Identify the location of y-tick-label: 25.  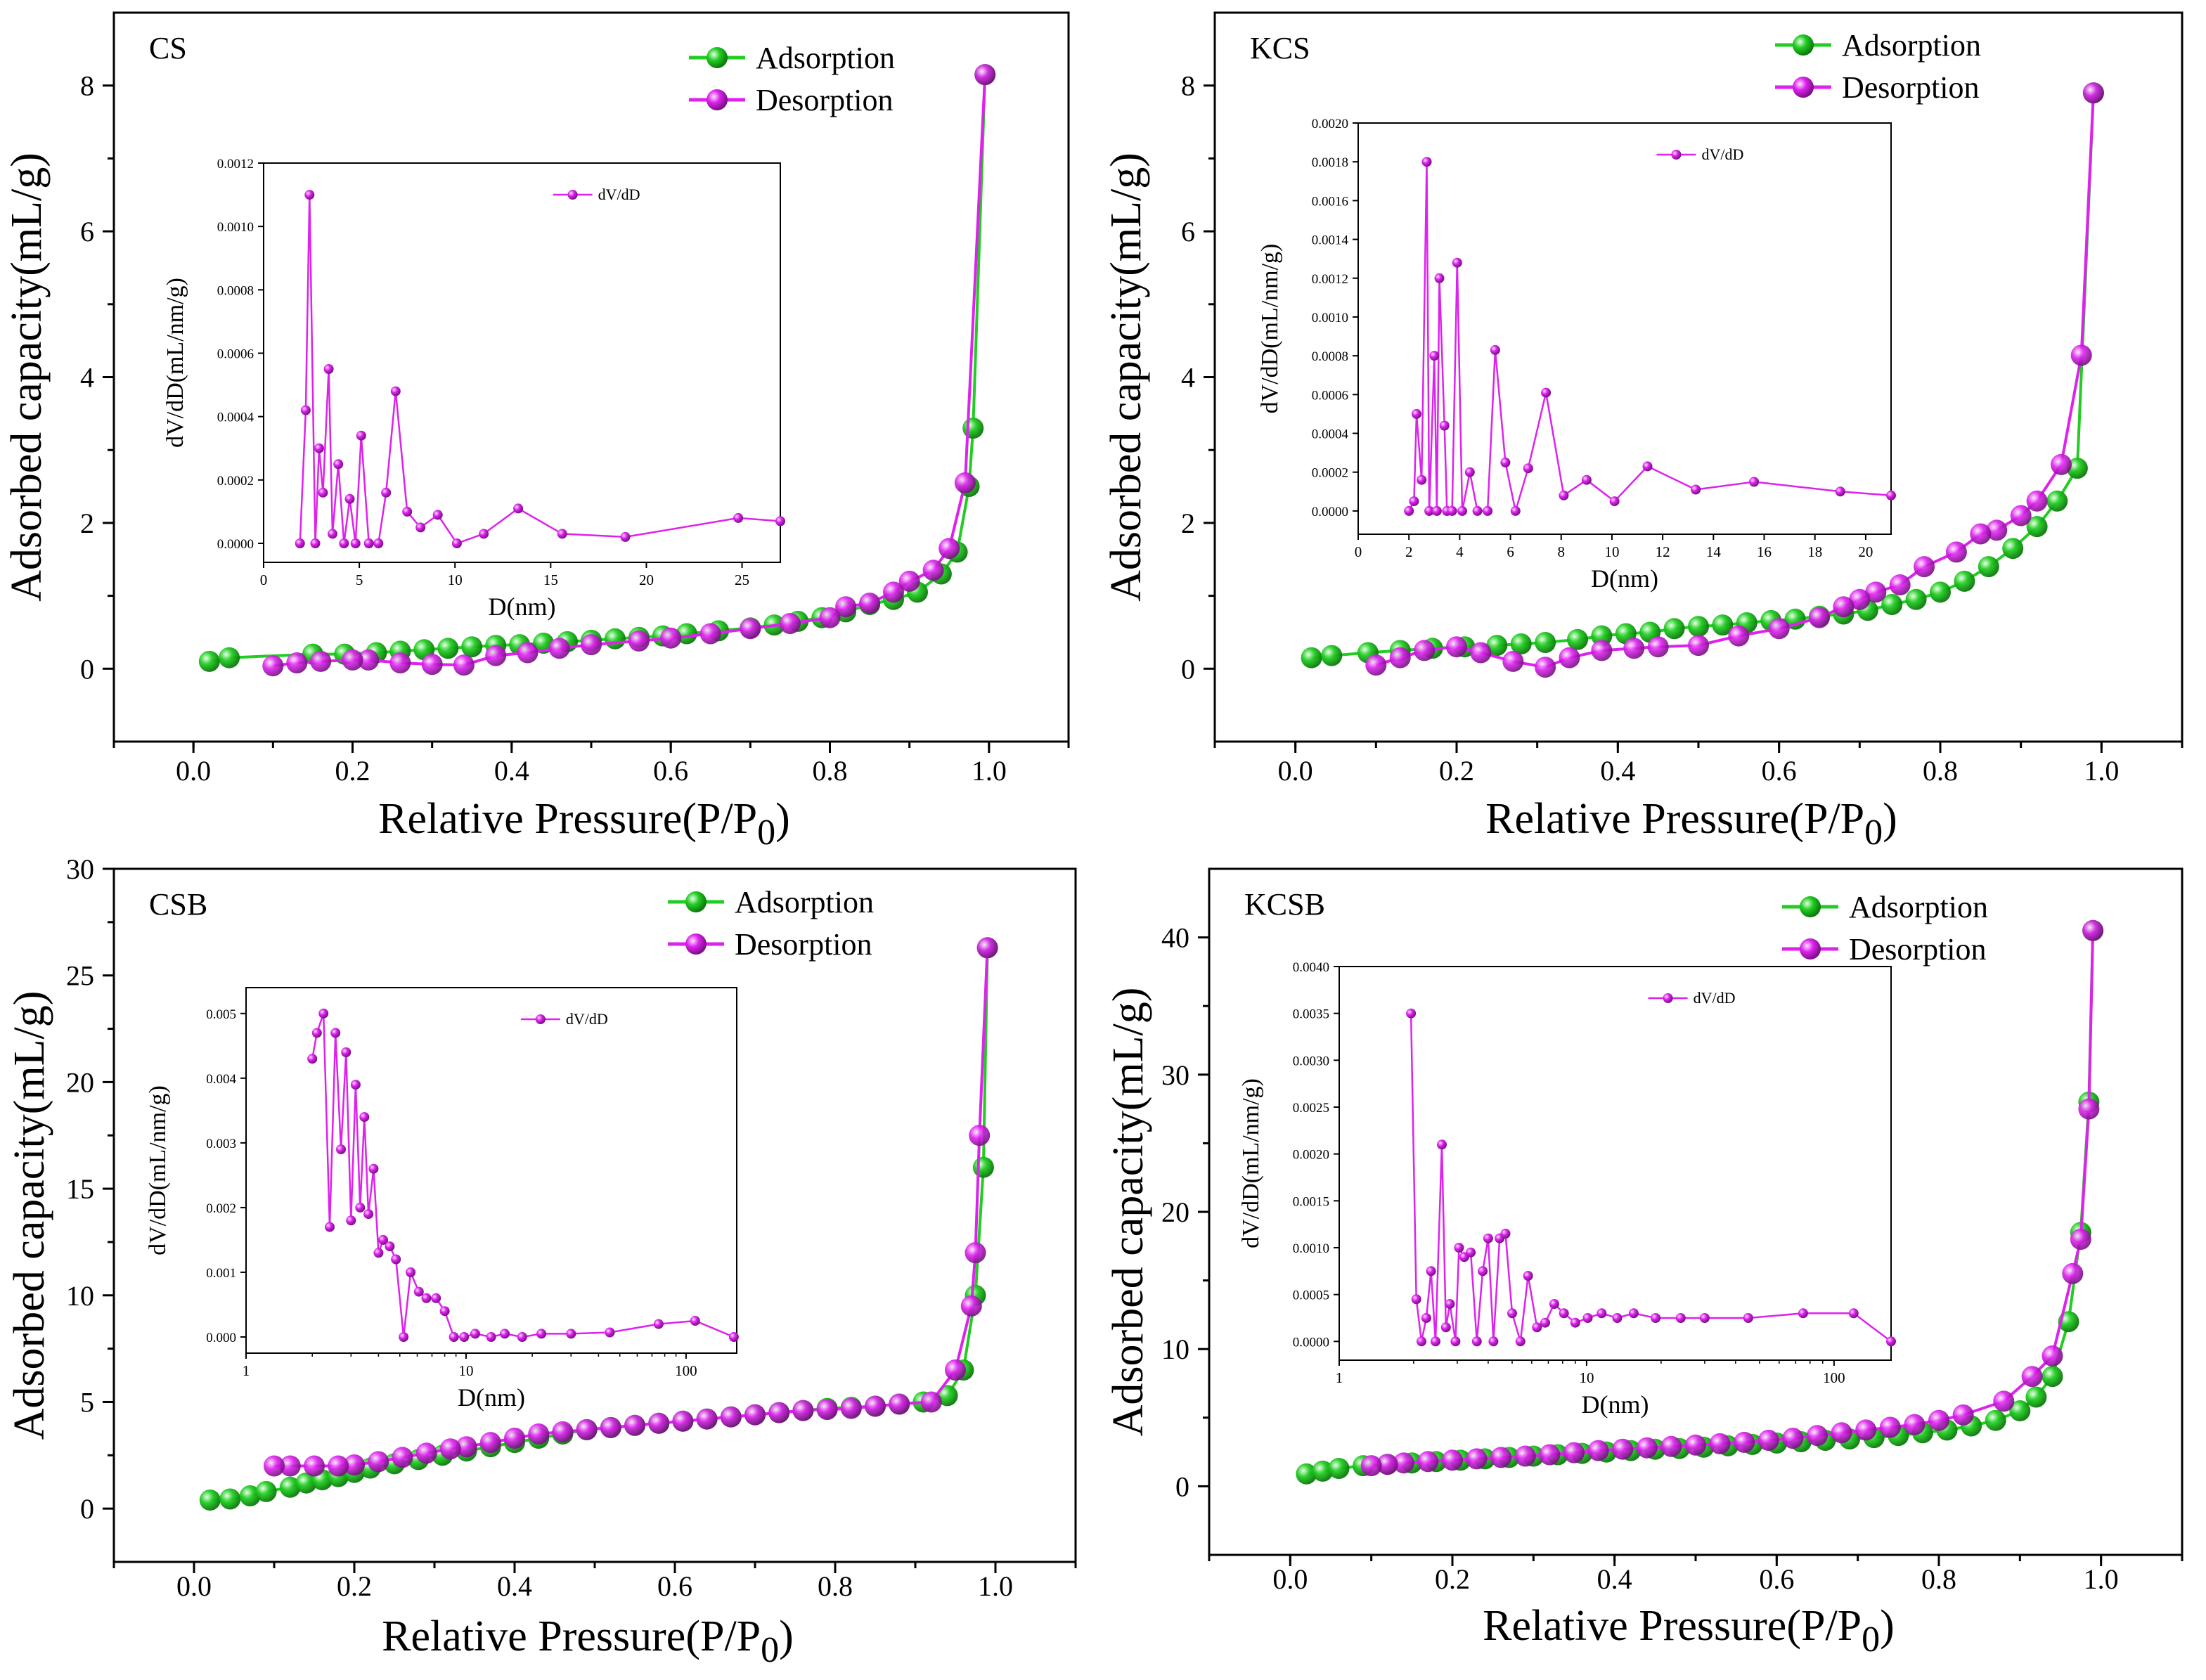
(80, 976).